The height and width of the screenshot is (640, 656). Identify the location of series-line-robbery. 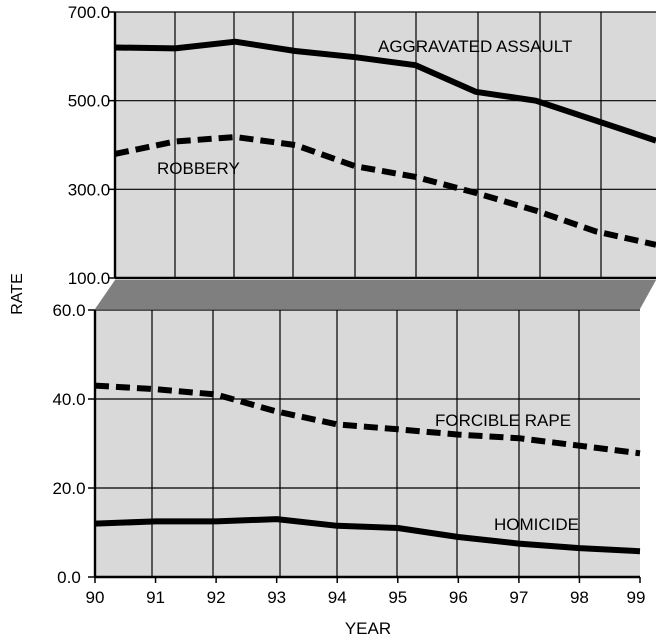
(385, 191).